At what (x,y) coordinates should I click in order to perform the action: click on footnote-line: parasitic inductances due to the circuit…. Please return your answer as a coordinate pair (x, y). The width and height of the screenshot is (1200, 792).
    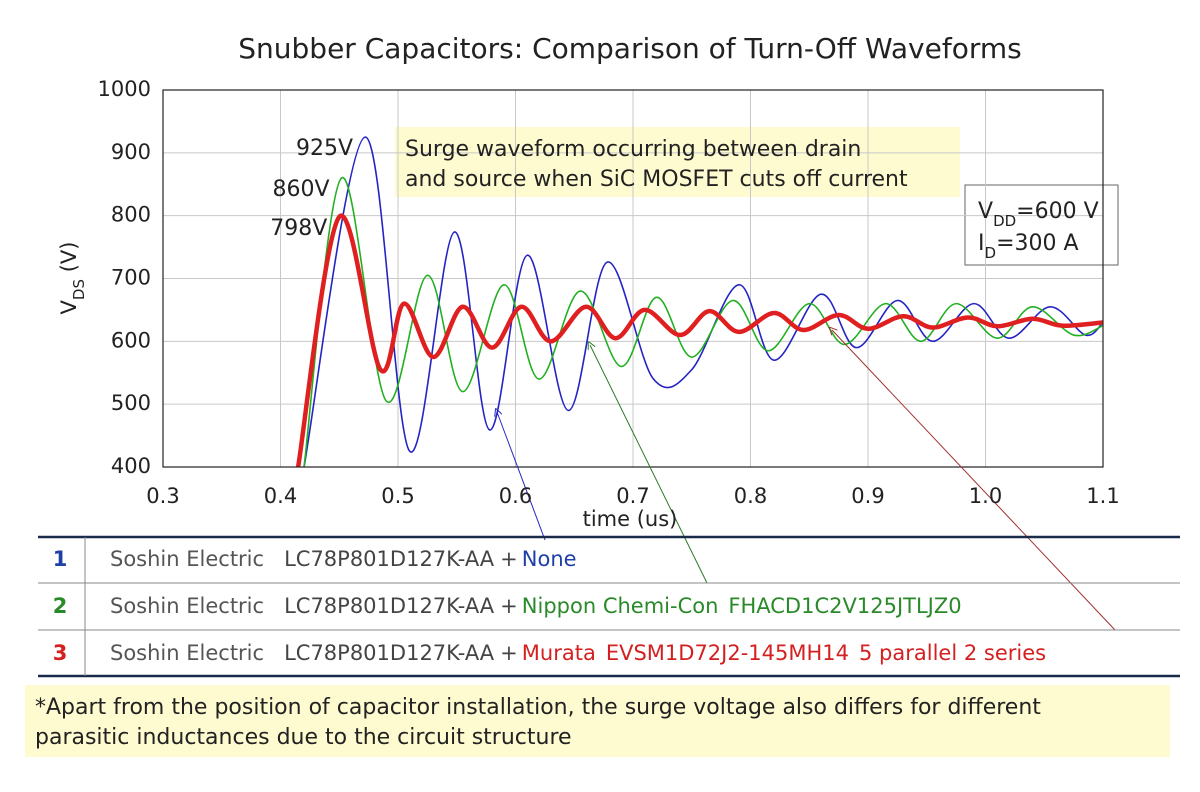
    Looking at the image, I should click on (303, 737).